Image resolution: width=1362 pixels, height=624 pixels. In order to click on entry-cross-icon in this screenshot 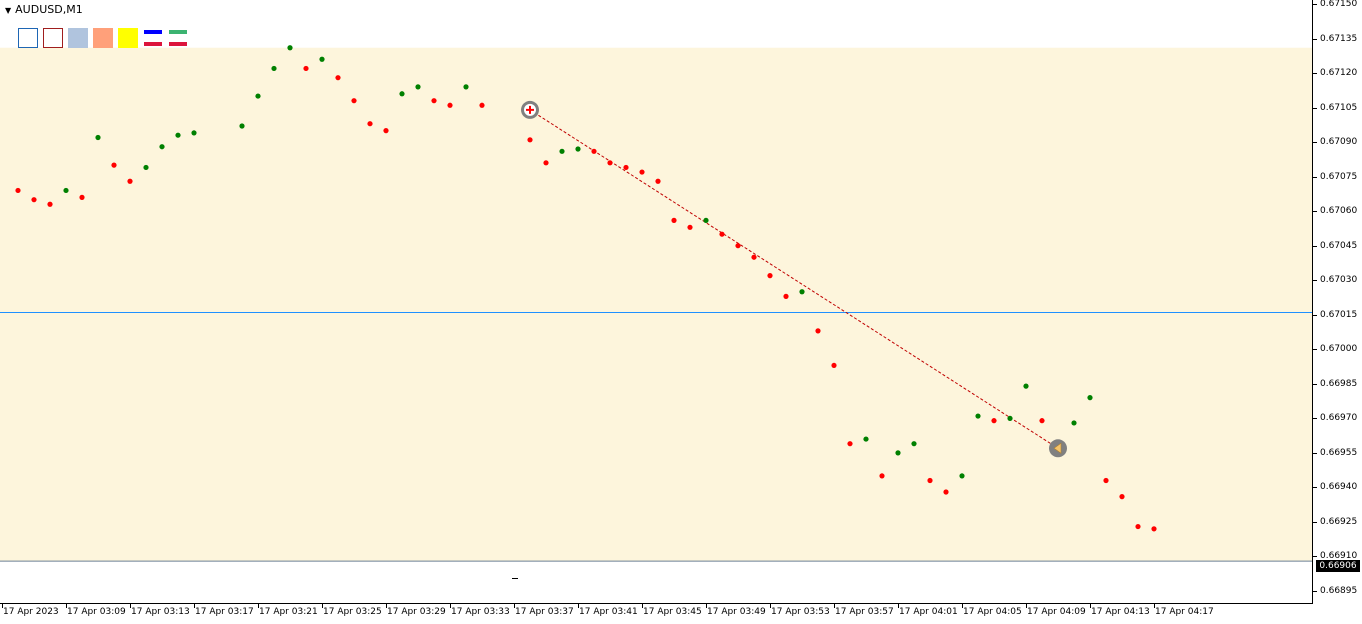, I will do `click(530, 109)`.